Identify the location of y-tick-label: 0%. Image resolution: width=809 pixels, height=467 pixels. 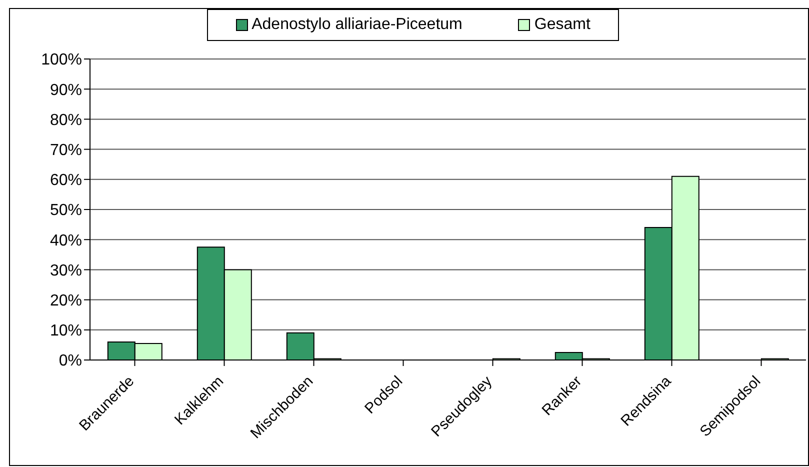
(70, 361).